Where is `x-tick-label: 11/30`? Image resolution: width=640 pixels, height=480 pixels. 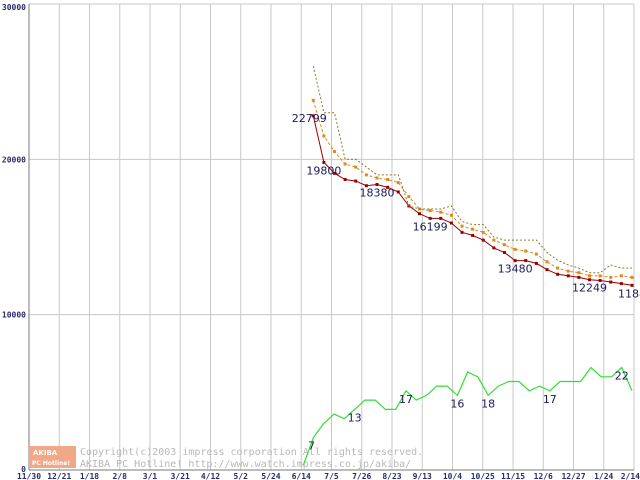
x-tick-label: 11/30 is located at coordinates (29, 476).